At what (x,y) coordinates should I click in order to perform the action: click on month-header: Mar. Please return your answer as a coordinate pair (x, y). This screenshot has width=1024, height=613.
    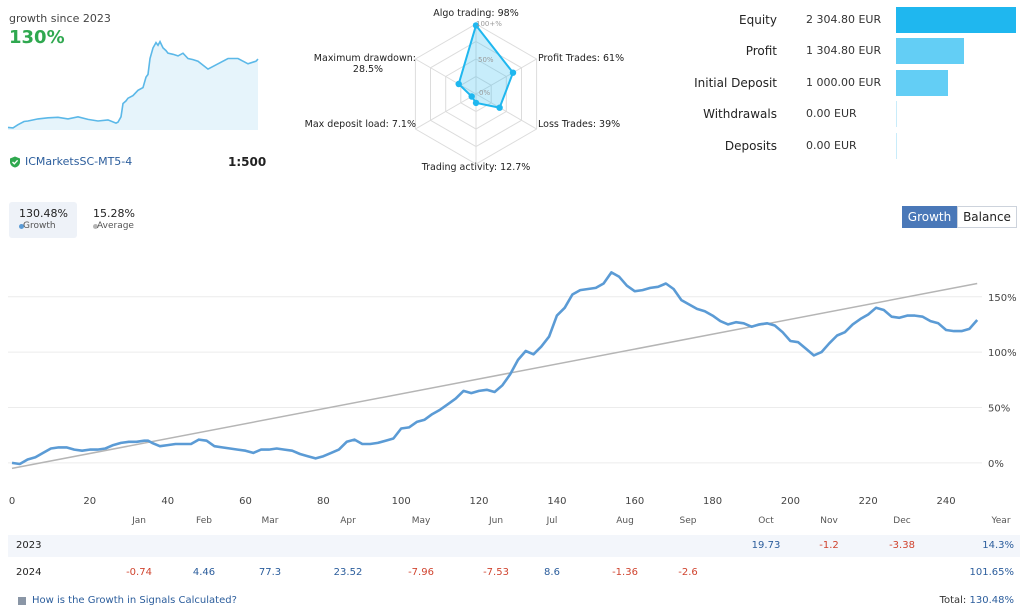
    Looking at the image, I should click on (270, 521).